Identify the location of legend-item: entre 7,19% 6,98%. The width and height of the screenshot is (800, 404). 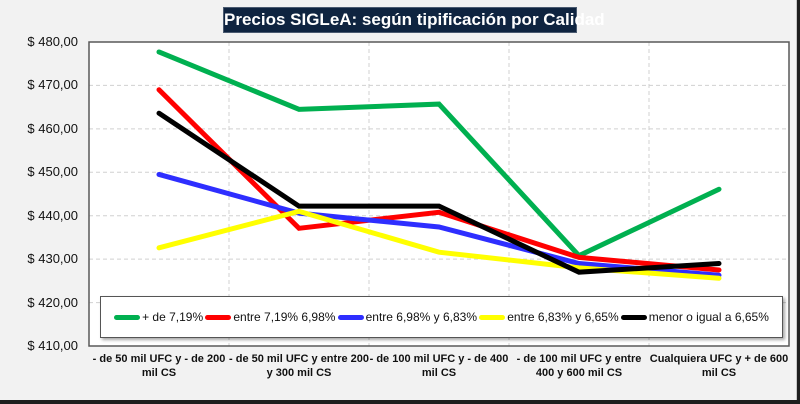
(270, 317).